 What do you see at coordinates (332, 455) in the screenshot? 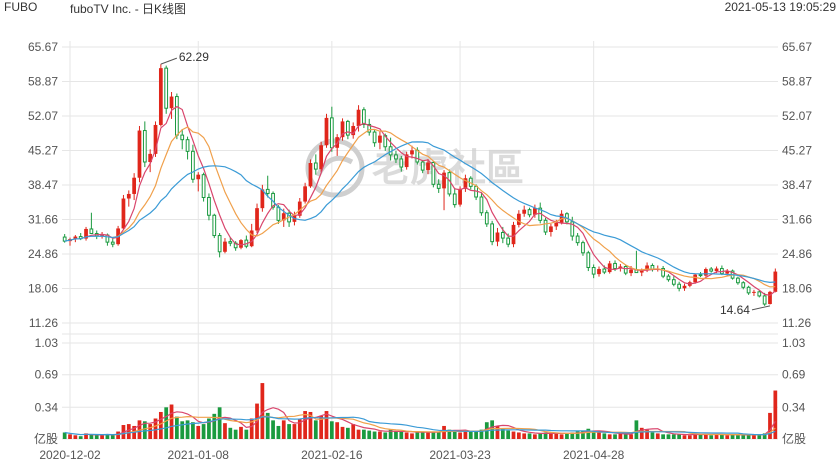
I see `date-tick-label: 2021-02-16` at bounding box center [332, 455].